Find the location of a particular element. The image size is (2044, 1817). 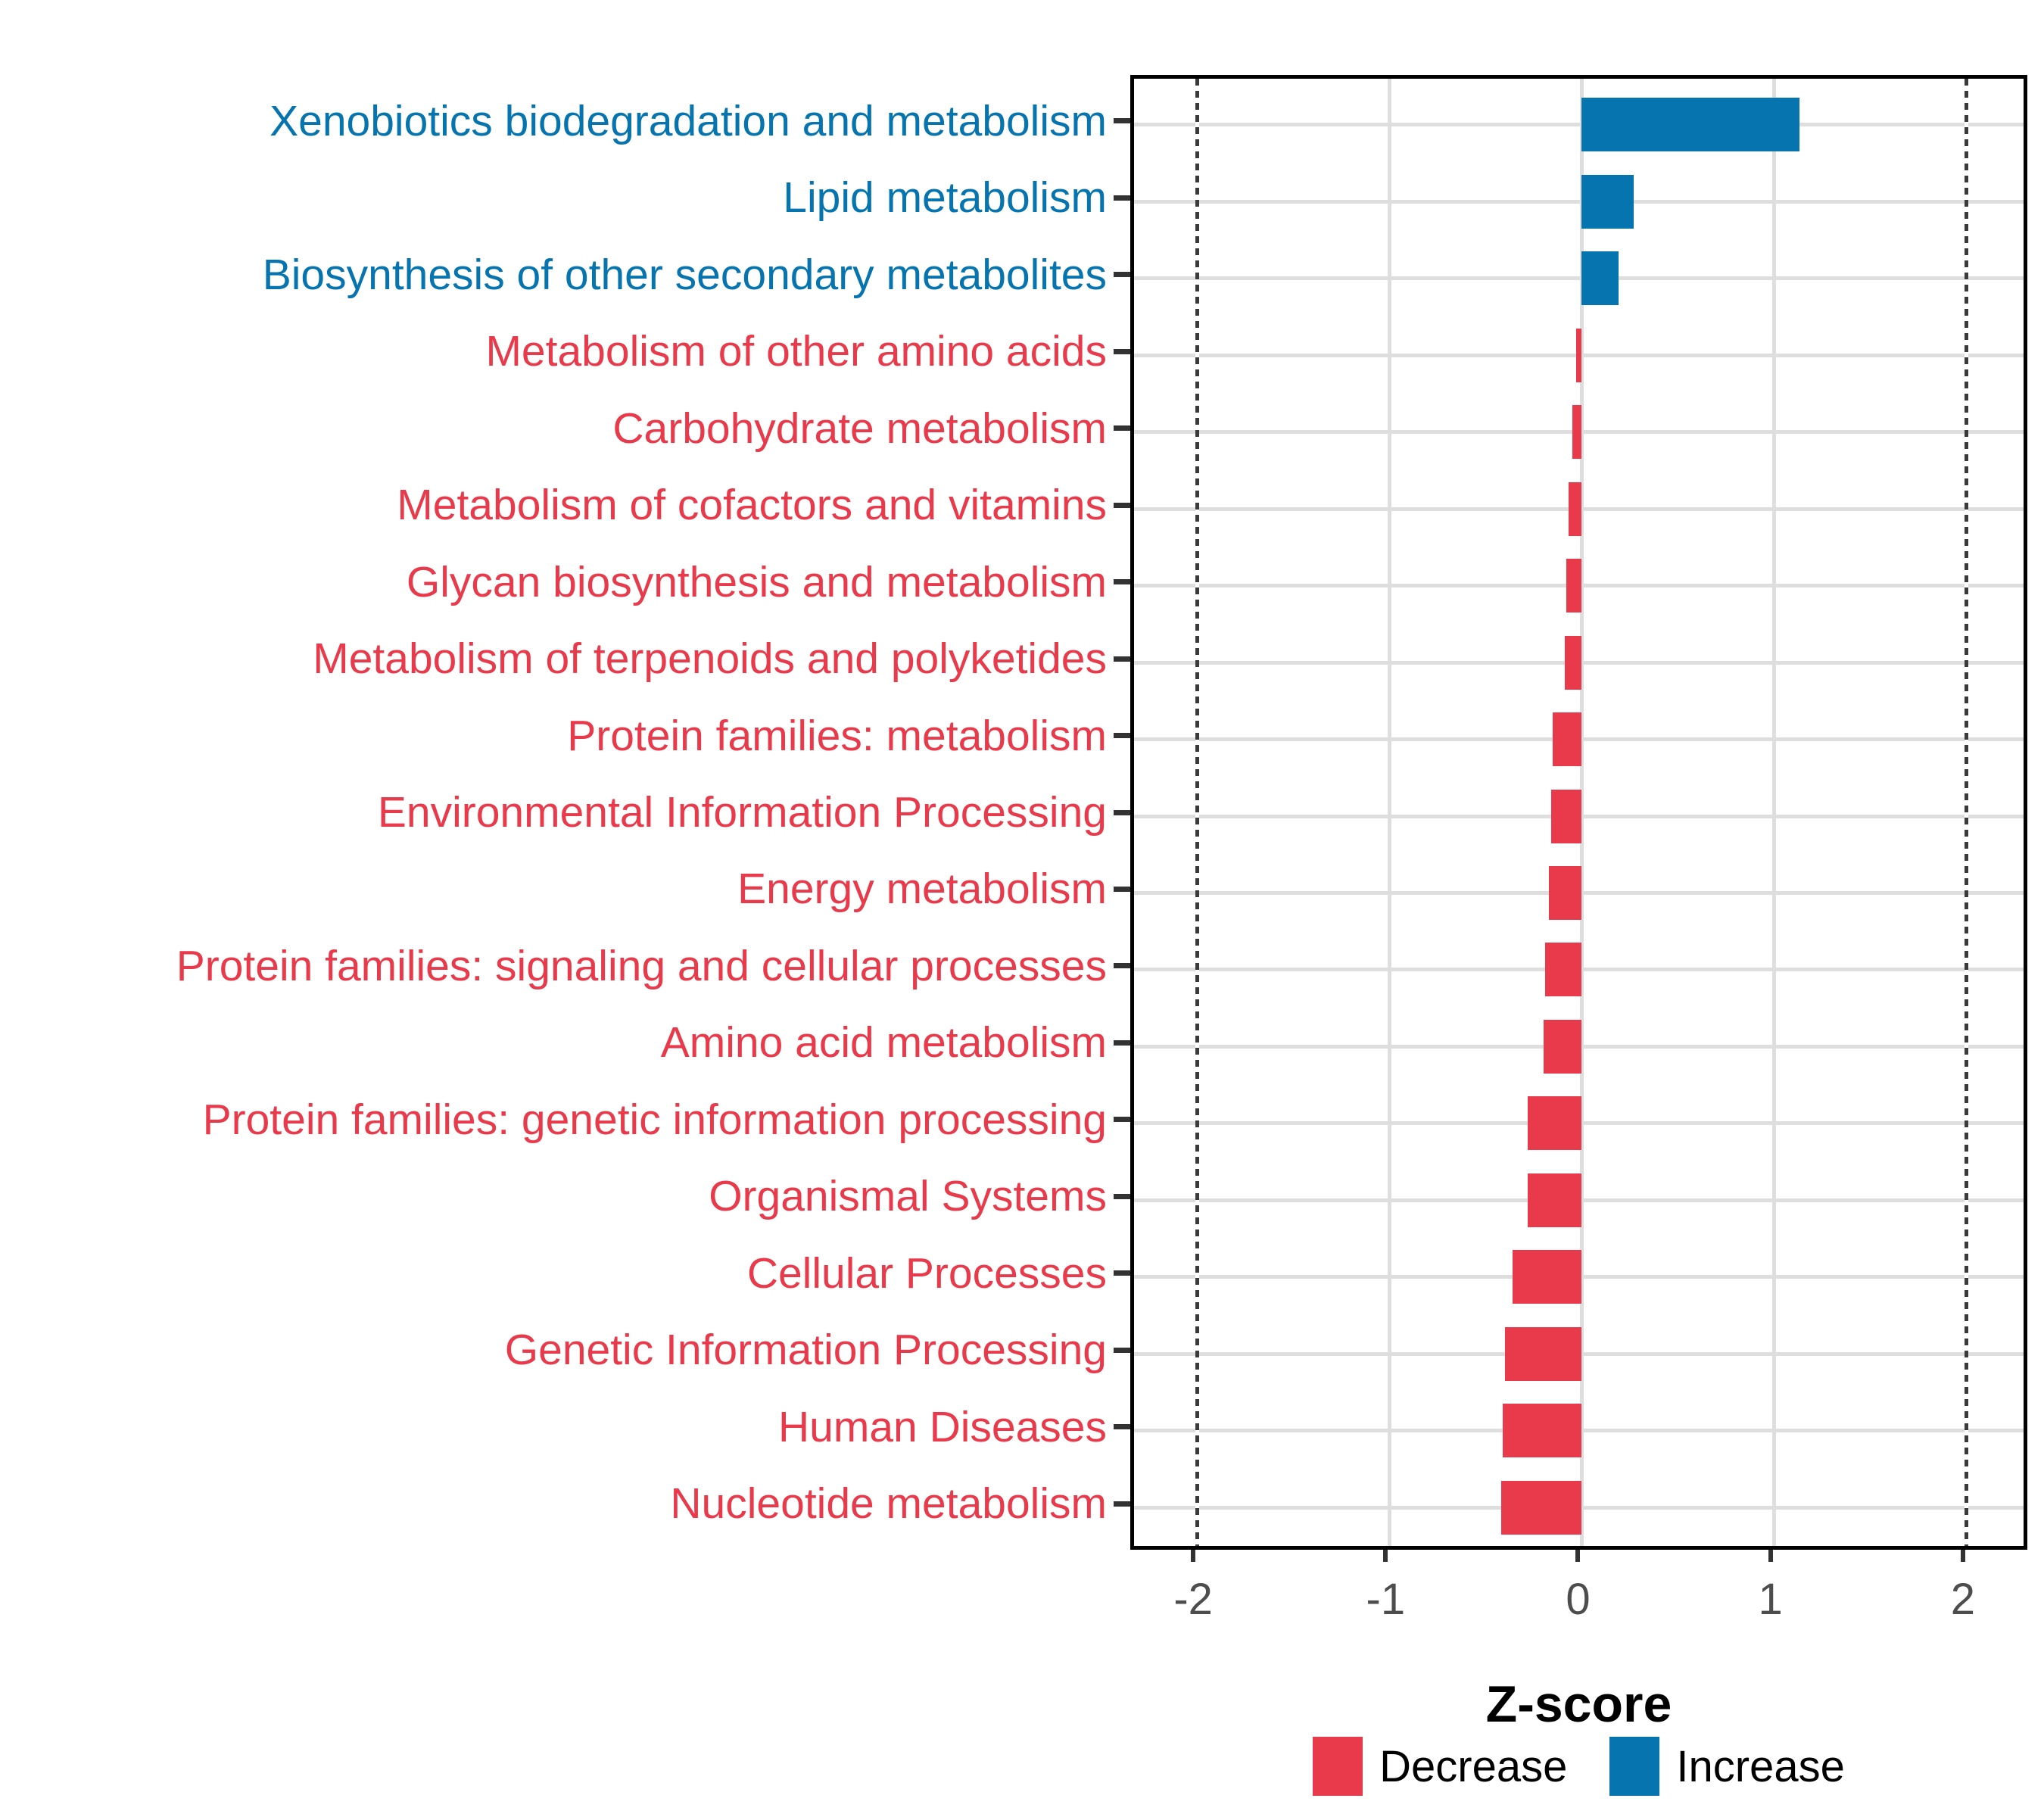

x-axis-title: Z-score is located at coordinates (1578, 1704).